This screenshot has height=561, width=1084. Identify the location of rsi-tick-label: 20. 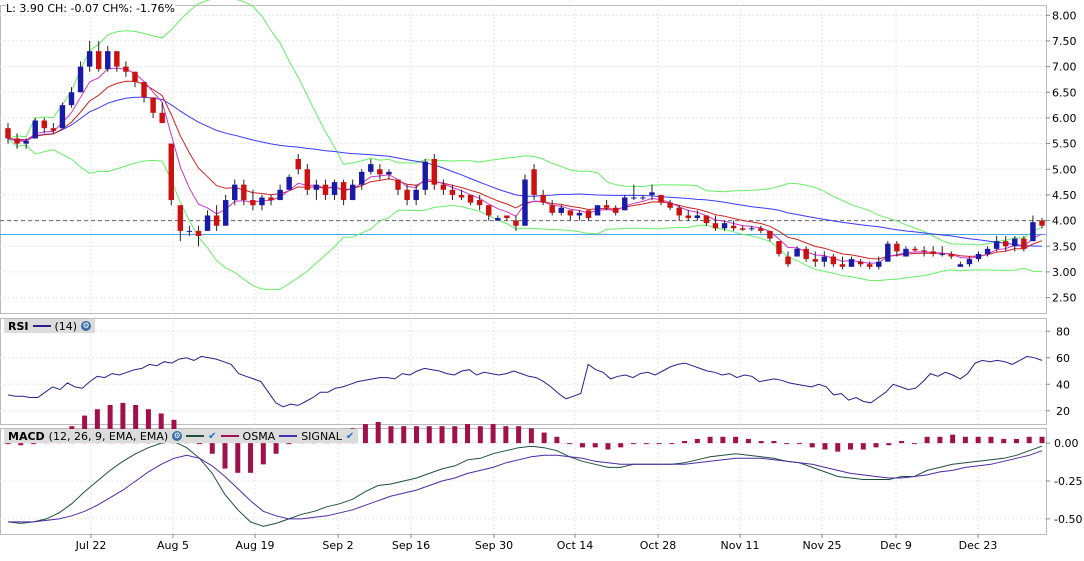
(1063, 411).